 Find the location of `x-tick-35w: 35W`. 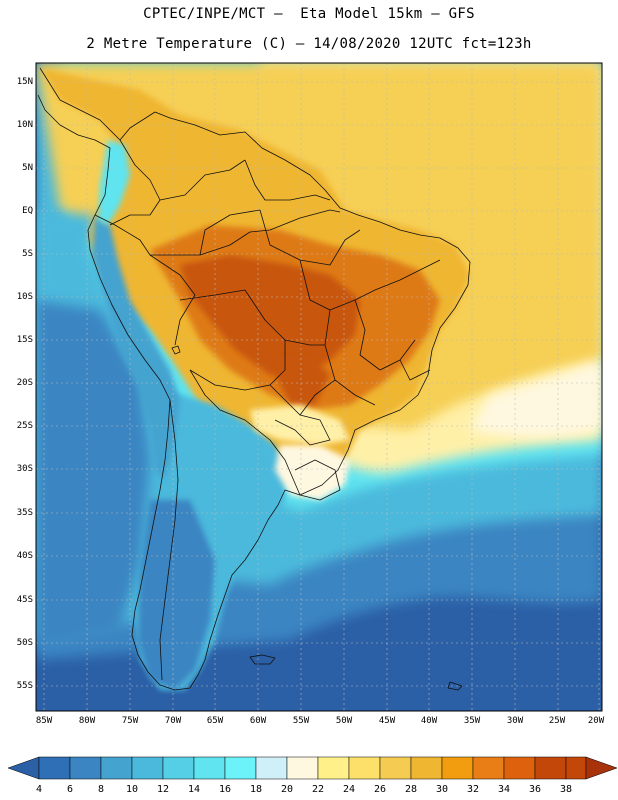

x-tick-35w: 35W is located at coordinates (472, 721).